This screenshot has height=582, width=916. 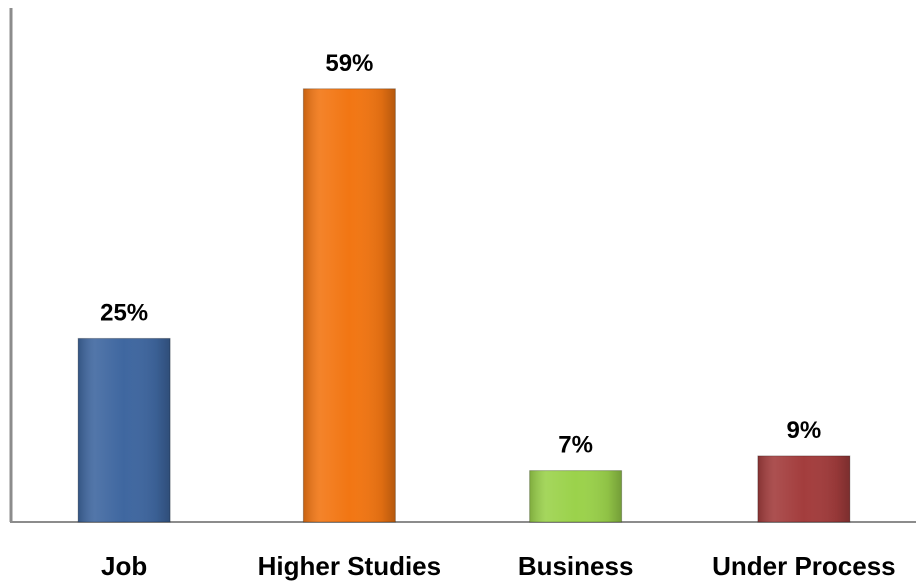 What do you see at coordinates (124, 566) in the screenshot?
I see `category-label-job: Job` at bounding box center [124, 566].